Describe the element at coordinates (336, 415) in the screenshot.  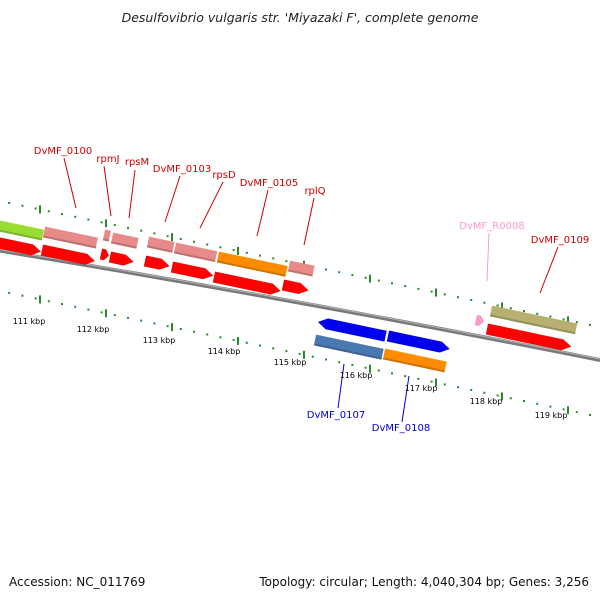
I see `label-dvmf-0107: DvMF_0107` at that location.